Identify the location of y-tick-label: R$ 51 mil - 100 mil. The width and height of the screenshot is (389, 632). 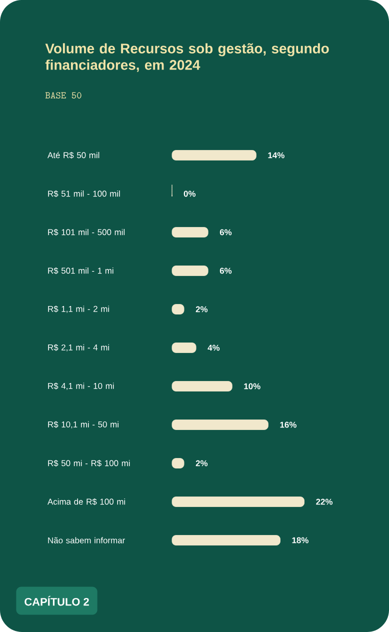
(84, 194).